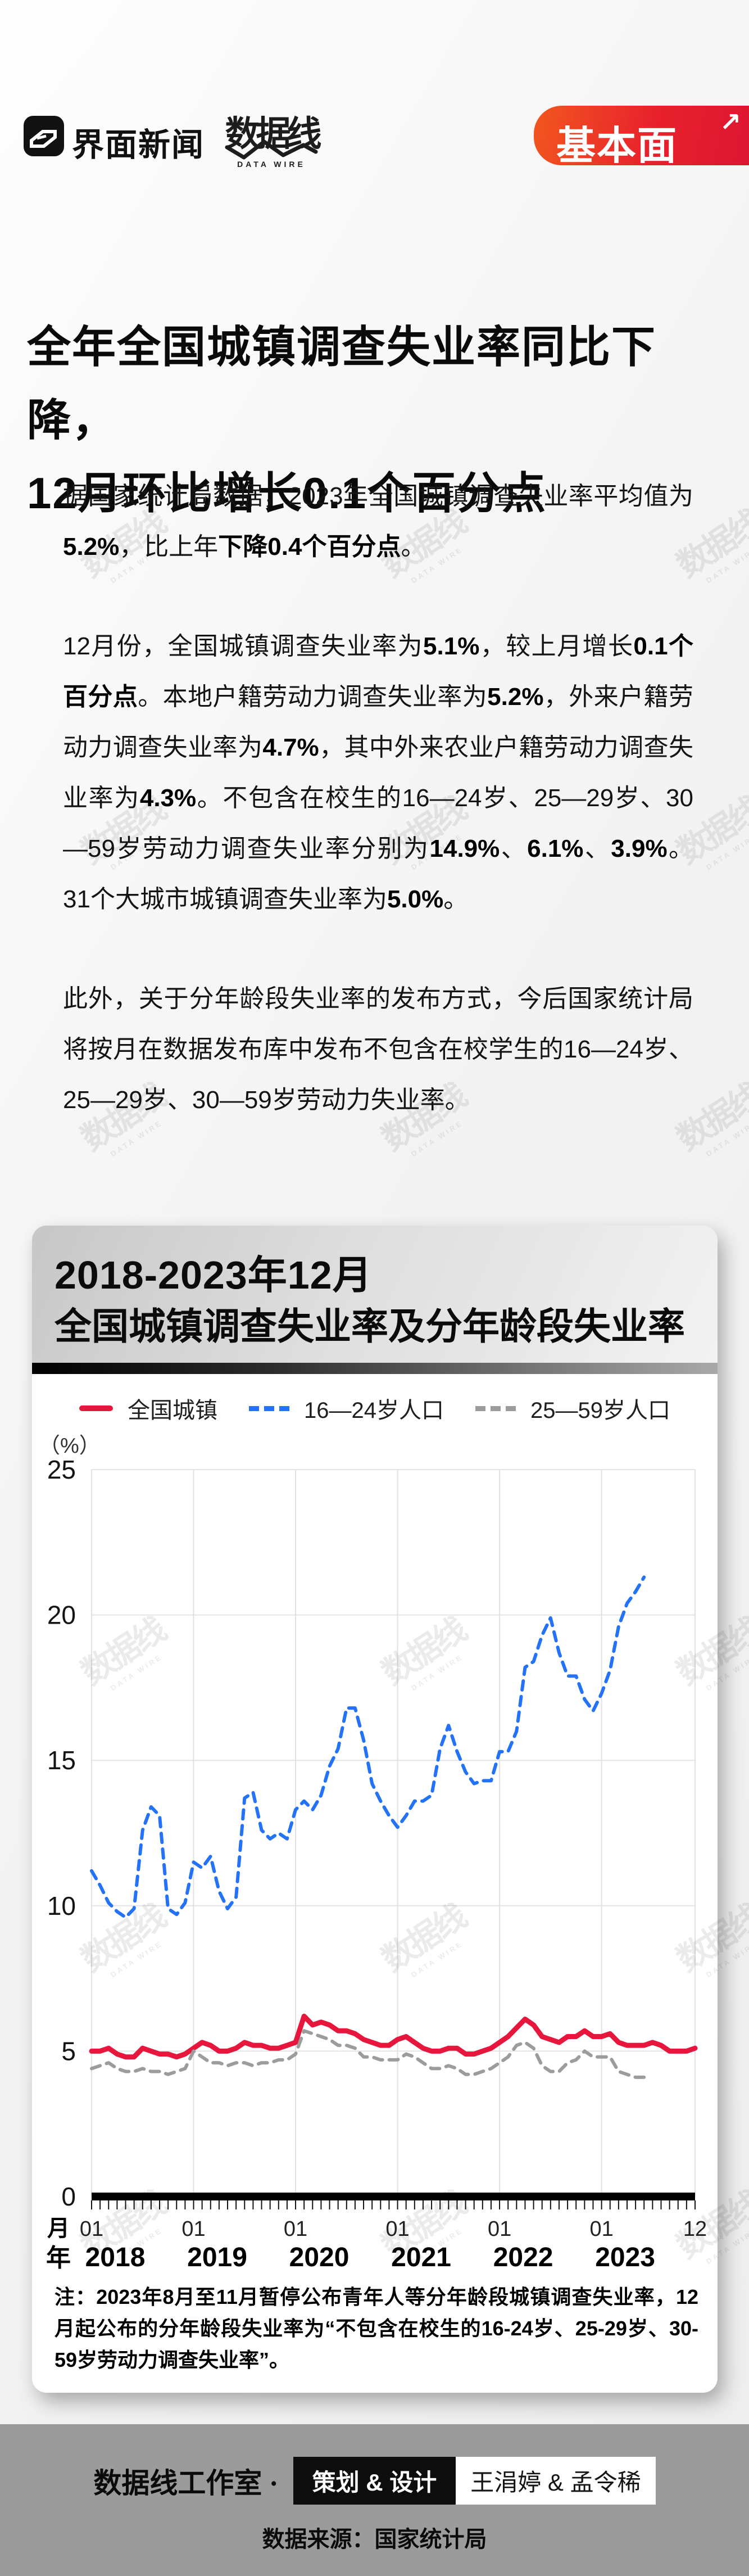  What do you see at coordinates (217, 2257) in the screenshot?
I see `year-tick-label: 2019` at bounding box center [217, 2257].